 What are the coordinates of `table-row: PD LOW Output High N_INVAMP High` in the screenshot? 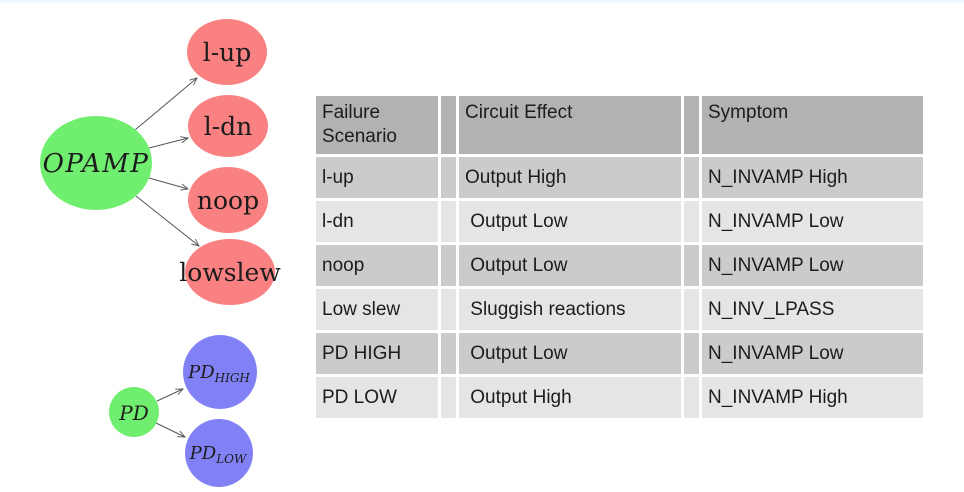 It's located at (619, 397).